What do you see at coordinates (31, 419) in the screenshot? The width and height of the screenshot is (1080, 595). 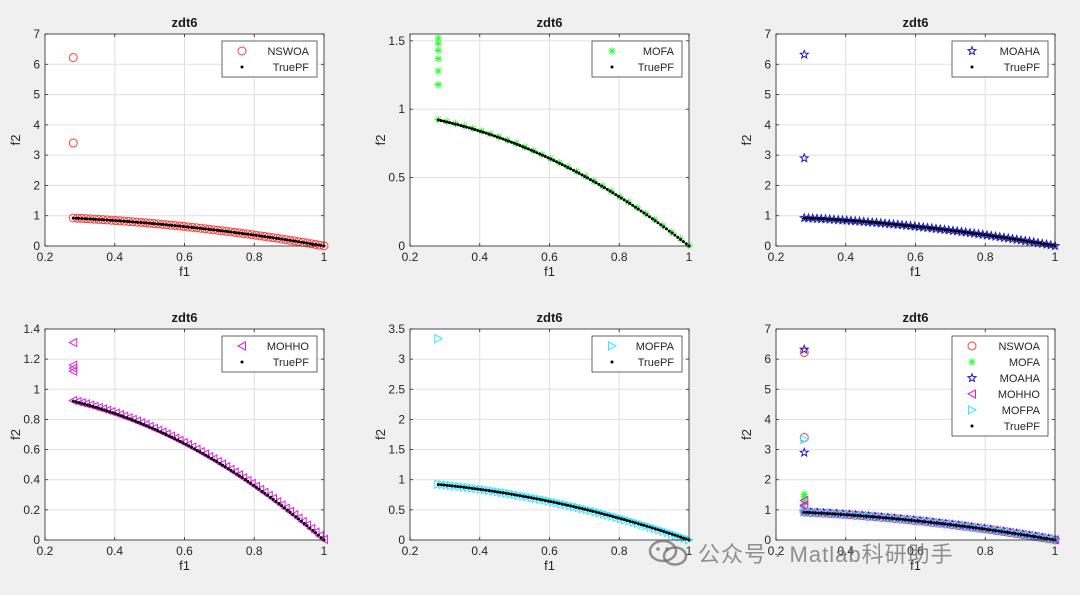 I see `y-tick-label: 0.8` at bounding box center [31, 419].